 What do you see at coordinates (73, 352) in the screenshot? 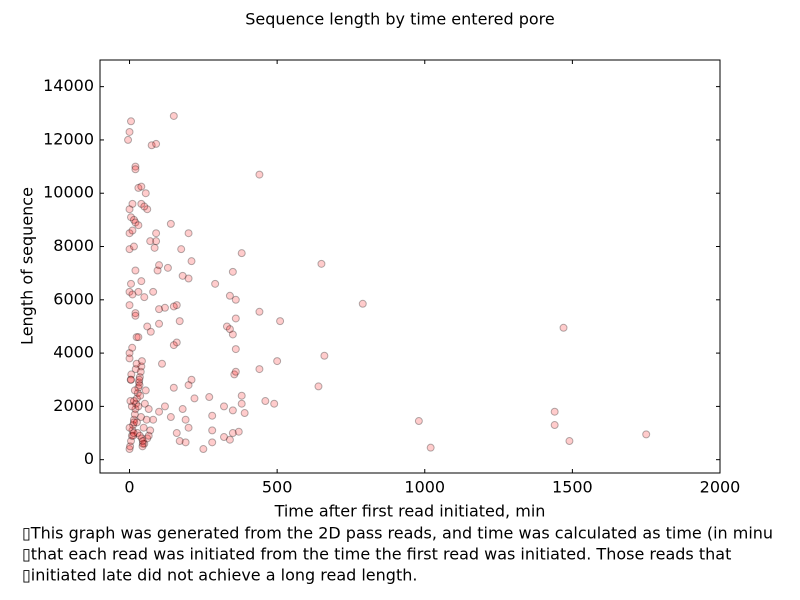
I see `y-tick-label: 4000` at bounding box center [73, 352].